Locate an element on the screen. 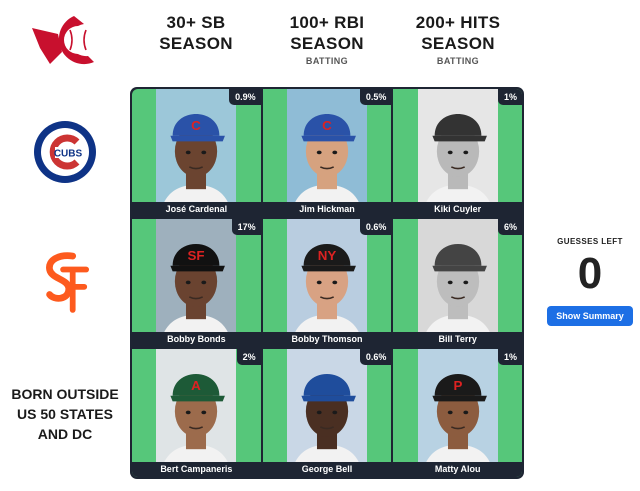  column-header-1: 30+ SB SEASON is located at coordinates (196, 33).